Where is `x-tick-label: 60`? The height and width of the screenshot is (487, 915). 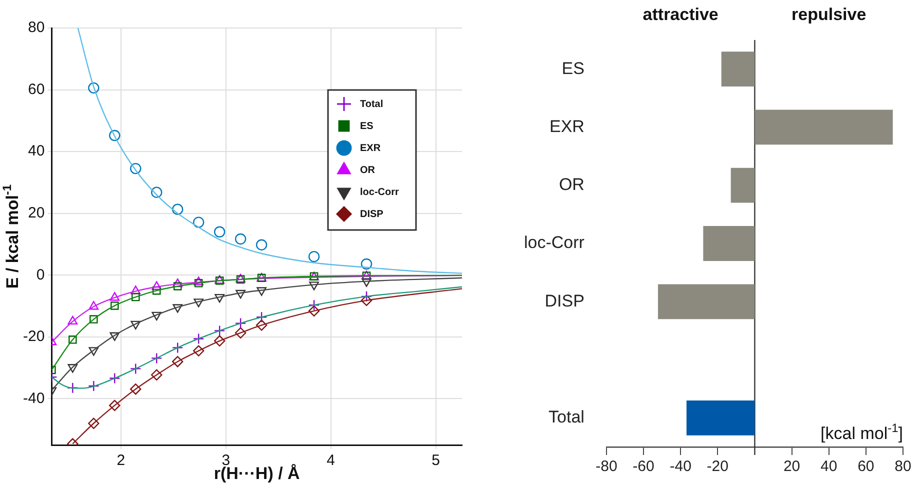
x-tick-label: 60 is located at coordinates (866, 467).